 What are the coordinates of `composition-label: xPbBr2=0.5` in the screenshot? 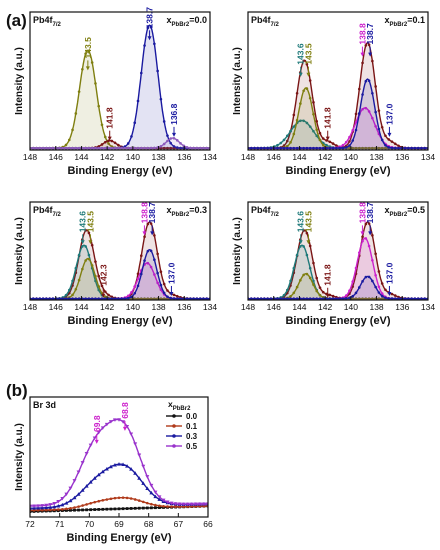 It's located at (405, 211).